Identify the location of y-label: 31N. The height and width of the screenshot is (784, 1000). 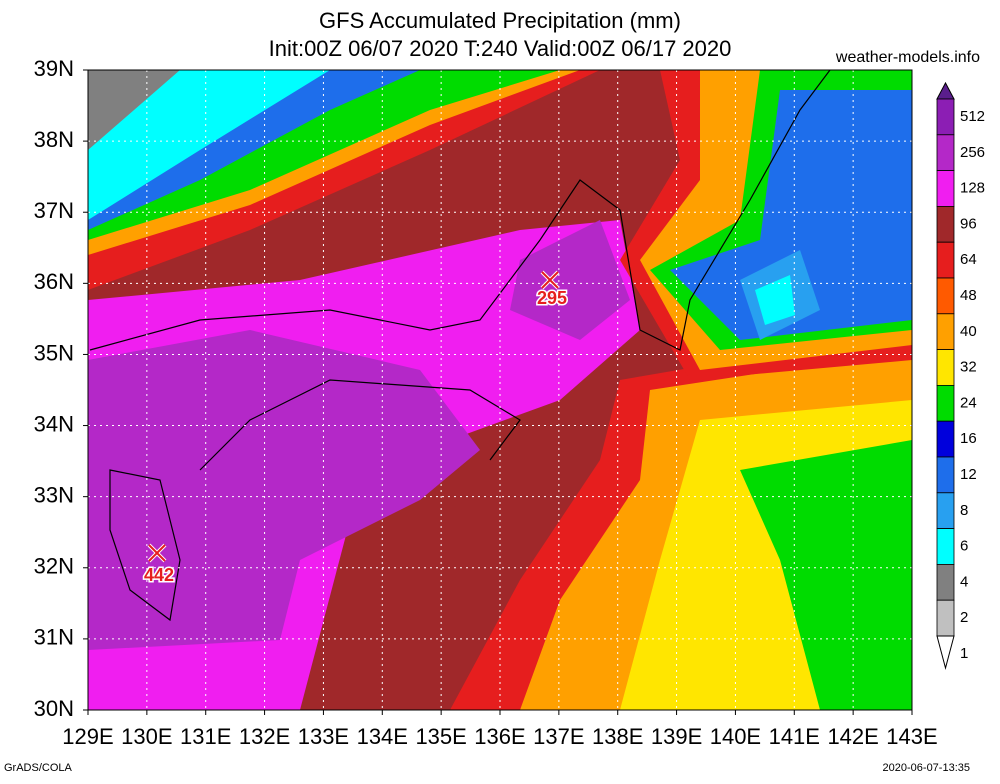
(54, 637).